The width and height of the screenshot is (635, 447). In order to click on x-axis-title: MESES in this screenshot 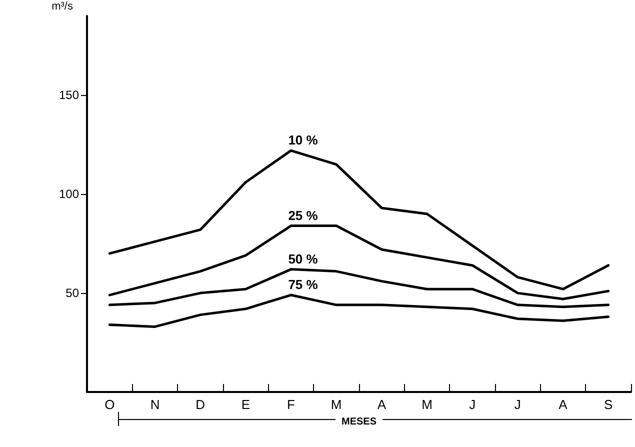, I will do `click(359, 422)`.